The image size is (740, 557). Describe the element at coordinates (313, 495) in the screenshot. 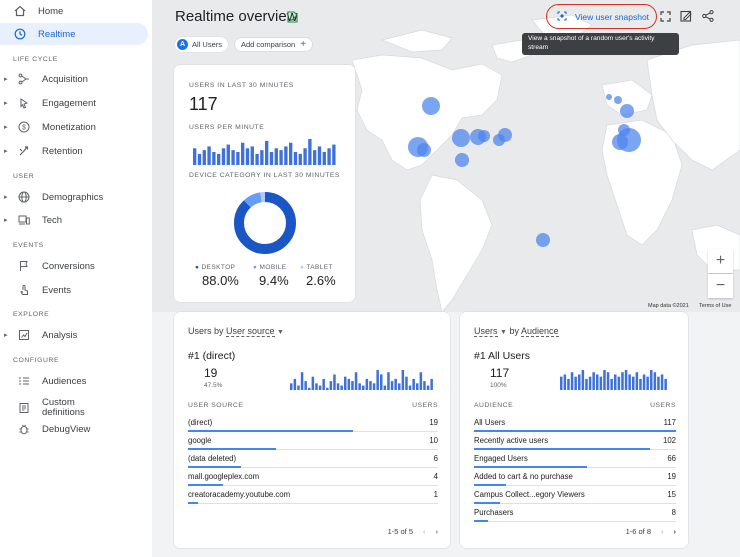

I see `source-table-row: creatoracademy.youtube.com 1` at that location.